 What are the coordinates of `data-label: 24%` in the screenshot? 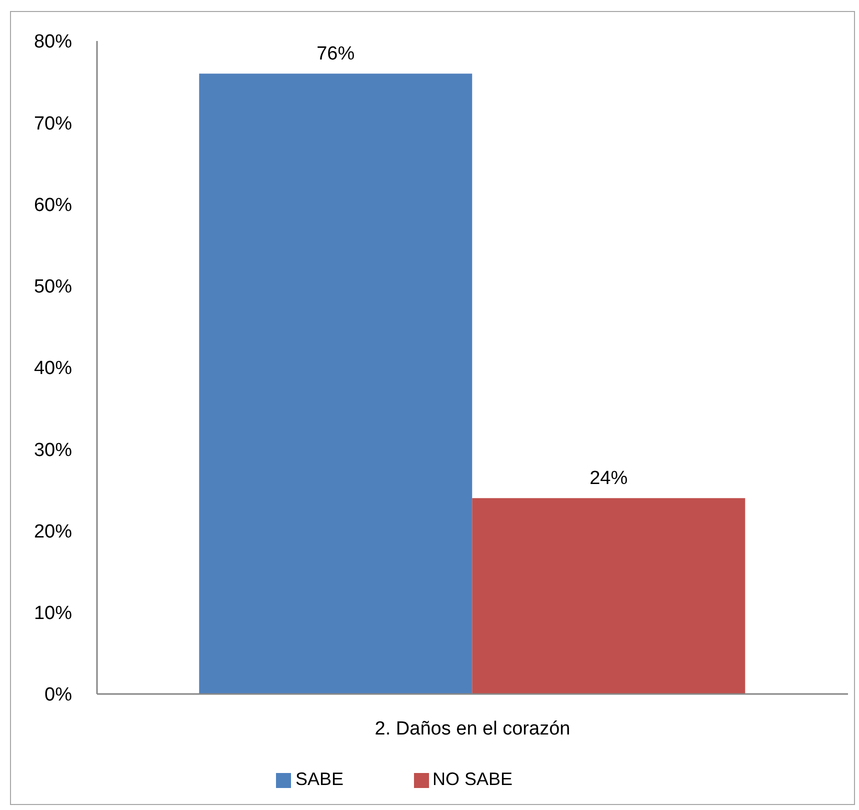 It's located at (609, 479).